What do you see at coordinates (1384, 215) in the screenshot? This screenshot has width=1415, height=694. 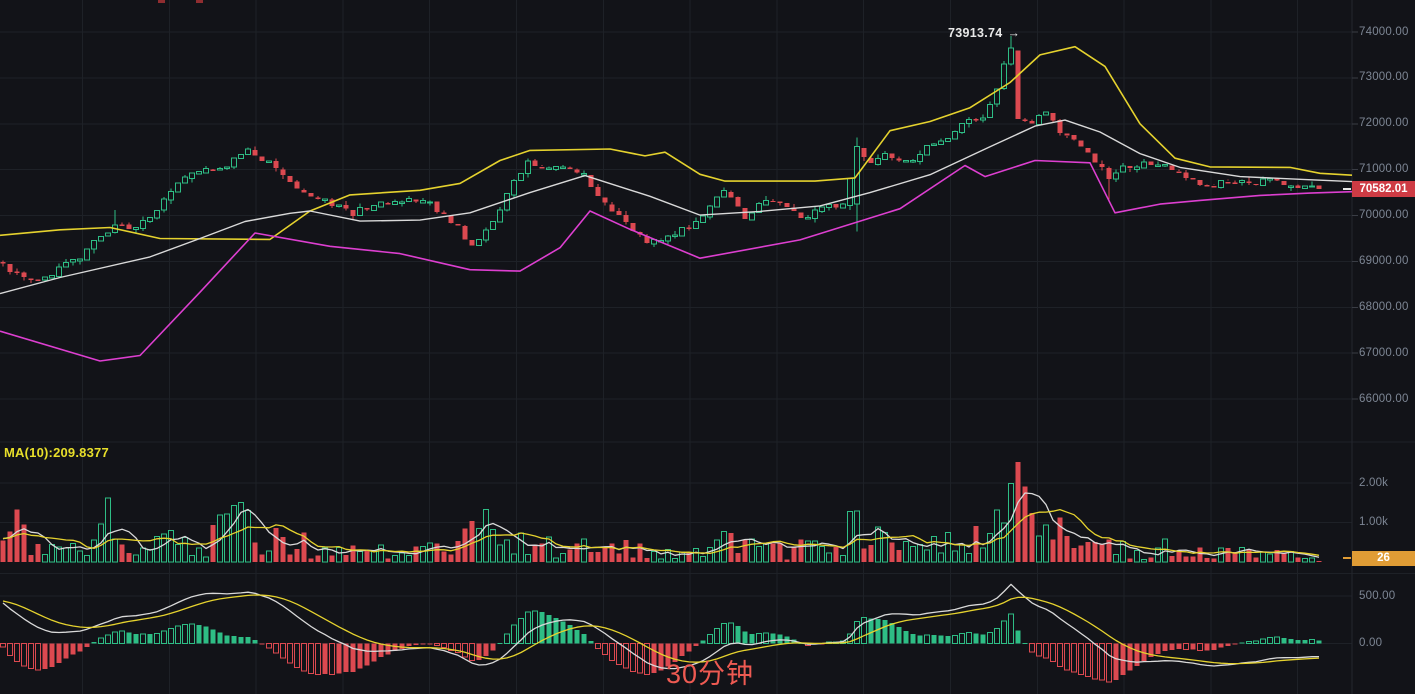 I see `price-tick-label: 70000.00` at bounding box center [1384, 215].